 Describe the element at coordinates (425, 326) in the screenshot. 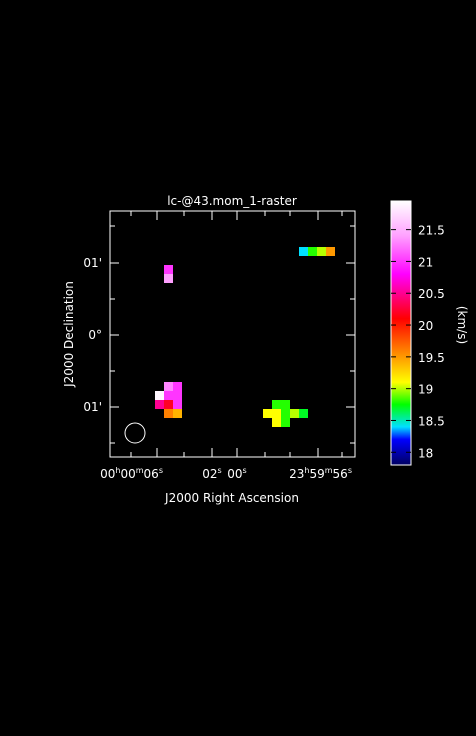

I see `colorbar-tick-label: 20` at that location.